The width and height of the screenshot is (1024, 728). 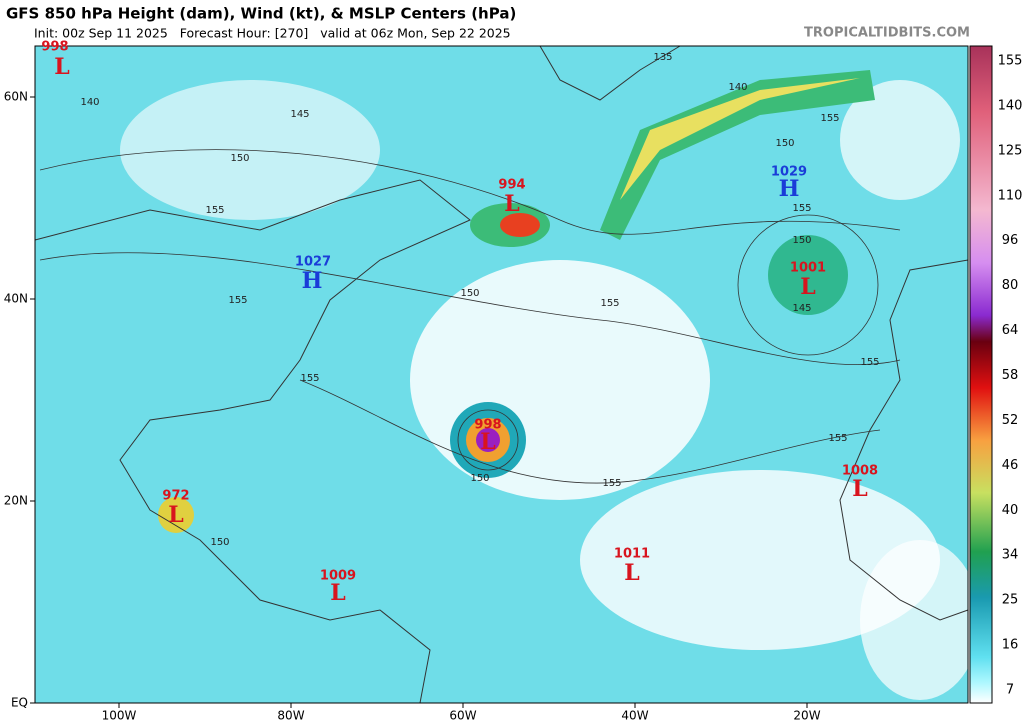 What do you see at coordinates (808, 268) in the screenshot?
I see `center-pressure: 1001` at bounding box center [808, 268].